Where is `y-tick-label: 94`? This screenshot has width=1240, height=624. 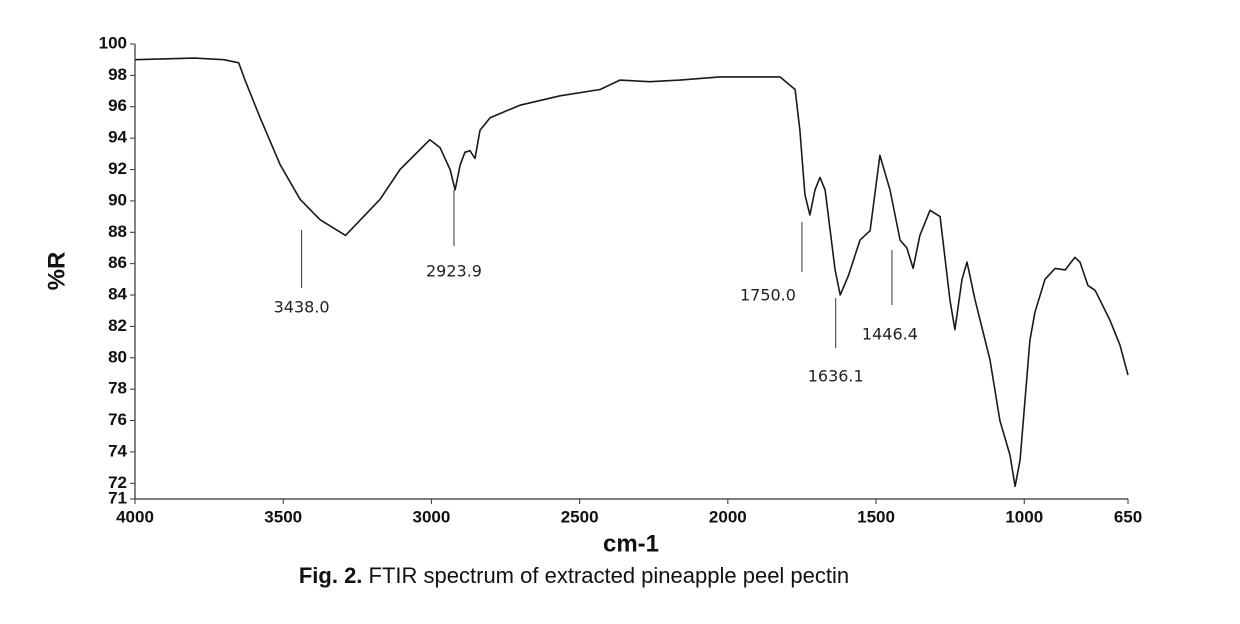 y-tick-label: 94 is located at coordinates (117, 137).